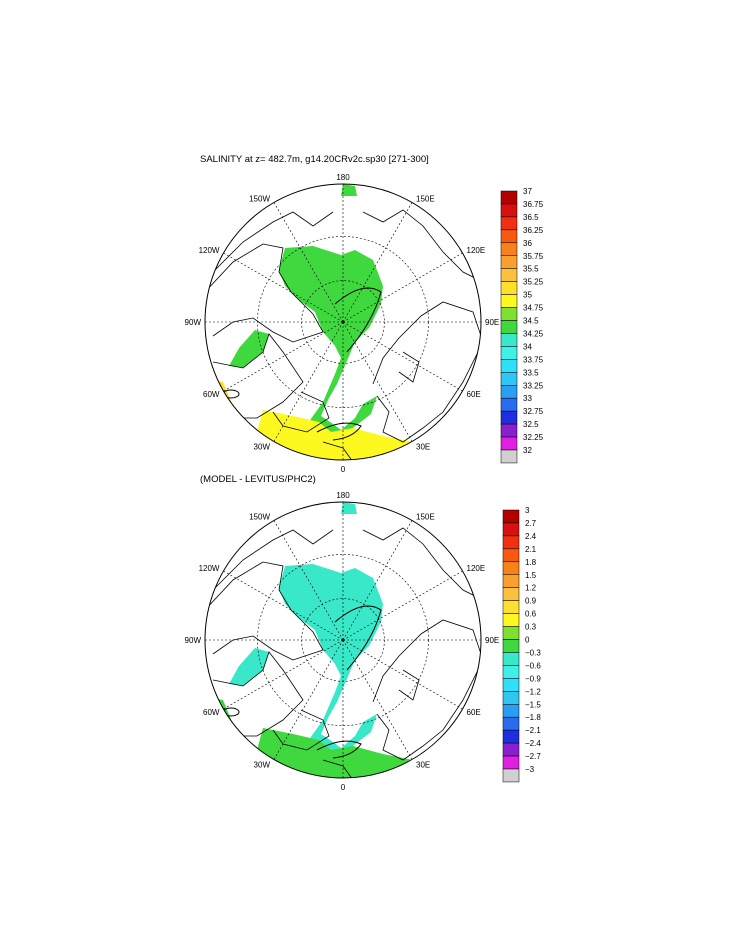  What do you see at coordinates (533, 652) in the screenshot?
I see `colorbar-tick-label: −0.3` at bounding box center [533, 652].